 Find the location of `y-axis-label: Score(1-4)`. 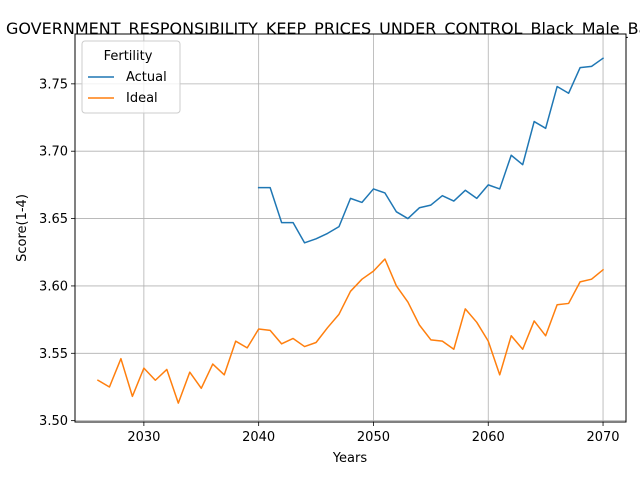

y-axis-label: Score(1-4) is located at coordinates (22, 228).